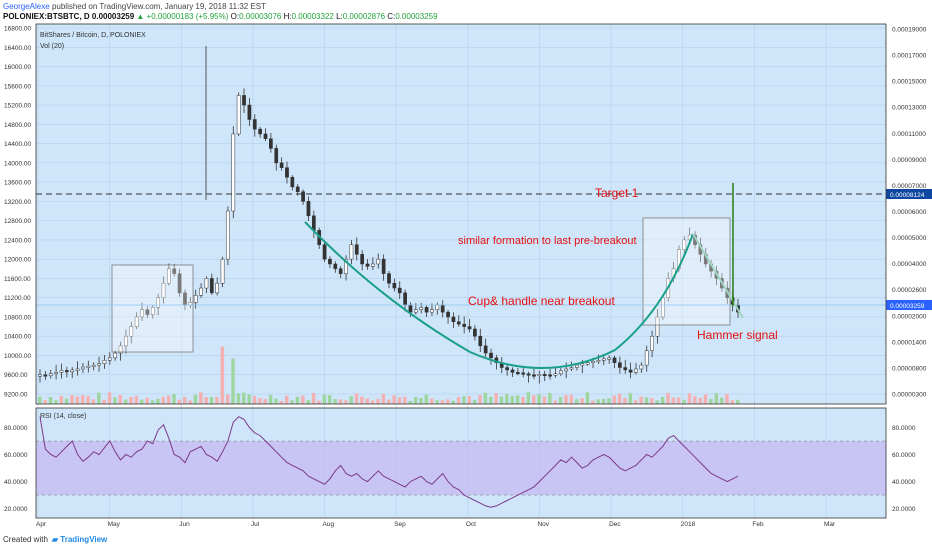 The height and width of the screenshot is (550, 932). I want to click on left-tick-label: 15600.00, so click(17, 86).